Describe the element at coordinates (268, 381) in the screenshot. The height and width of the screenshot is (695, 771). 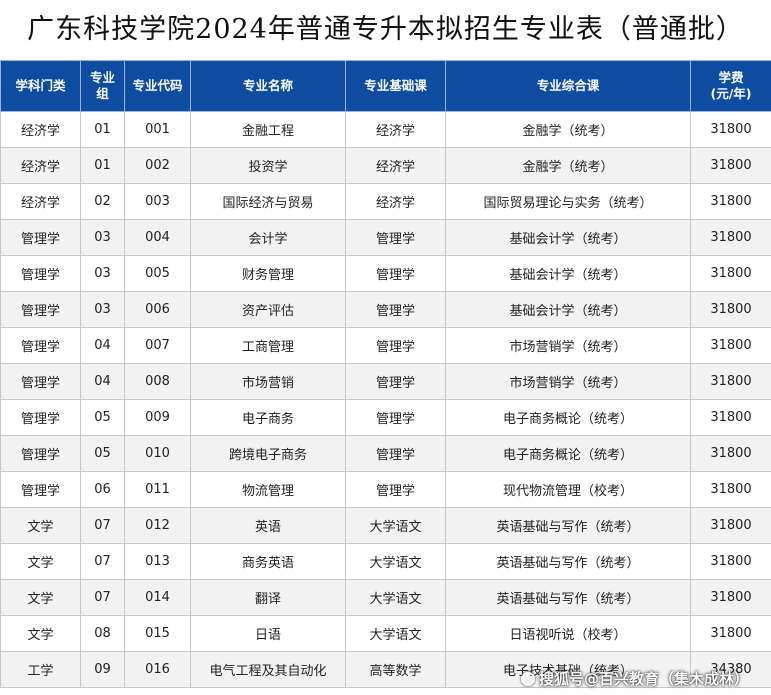
I see `cell-major-name: 市场营销` at that location.